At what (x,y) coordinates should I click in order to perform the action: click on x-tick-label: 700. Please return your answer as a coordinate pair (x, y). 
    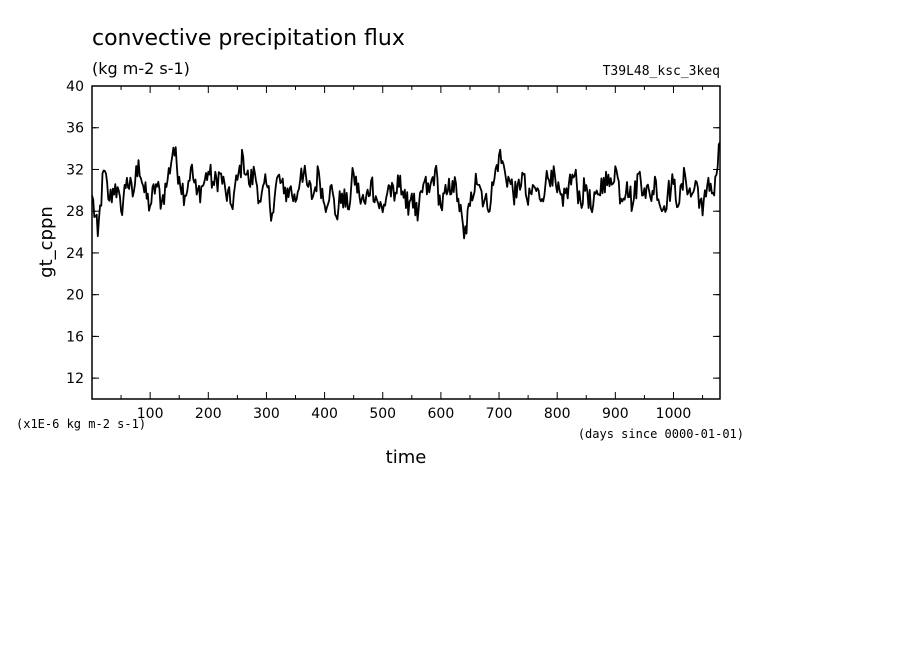
    Looking at the image, I should click on (499, 414).